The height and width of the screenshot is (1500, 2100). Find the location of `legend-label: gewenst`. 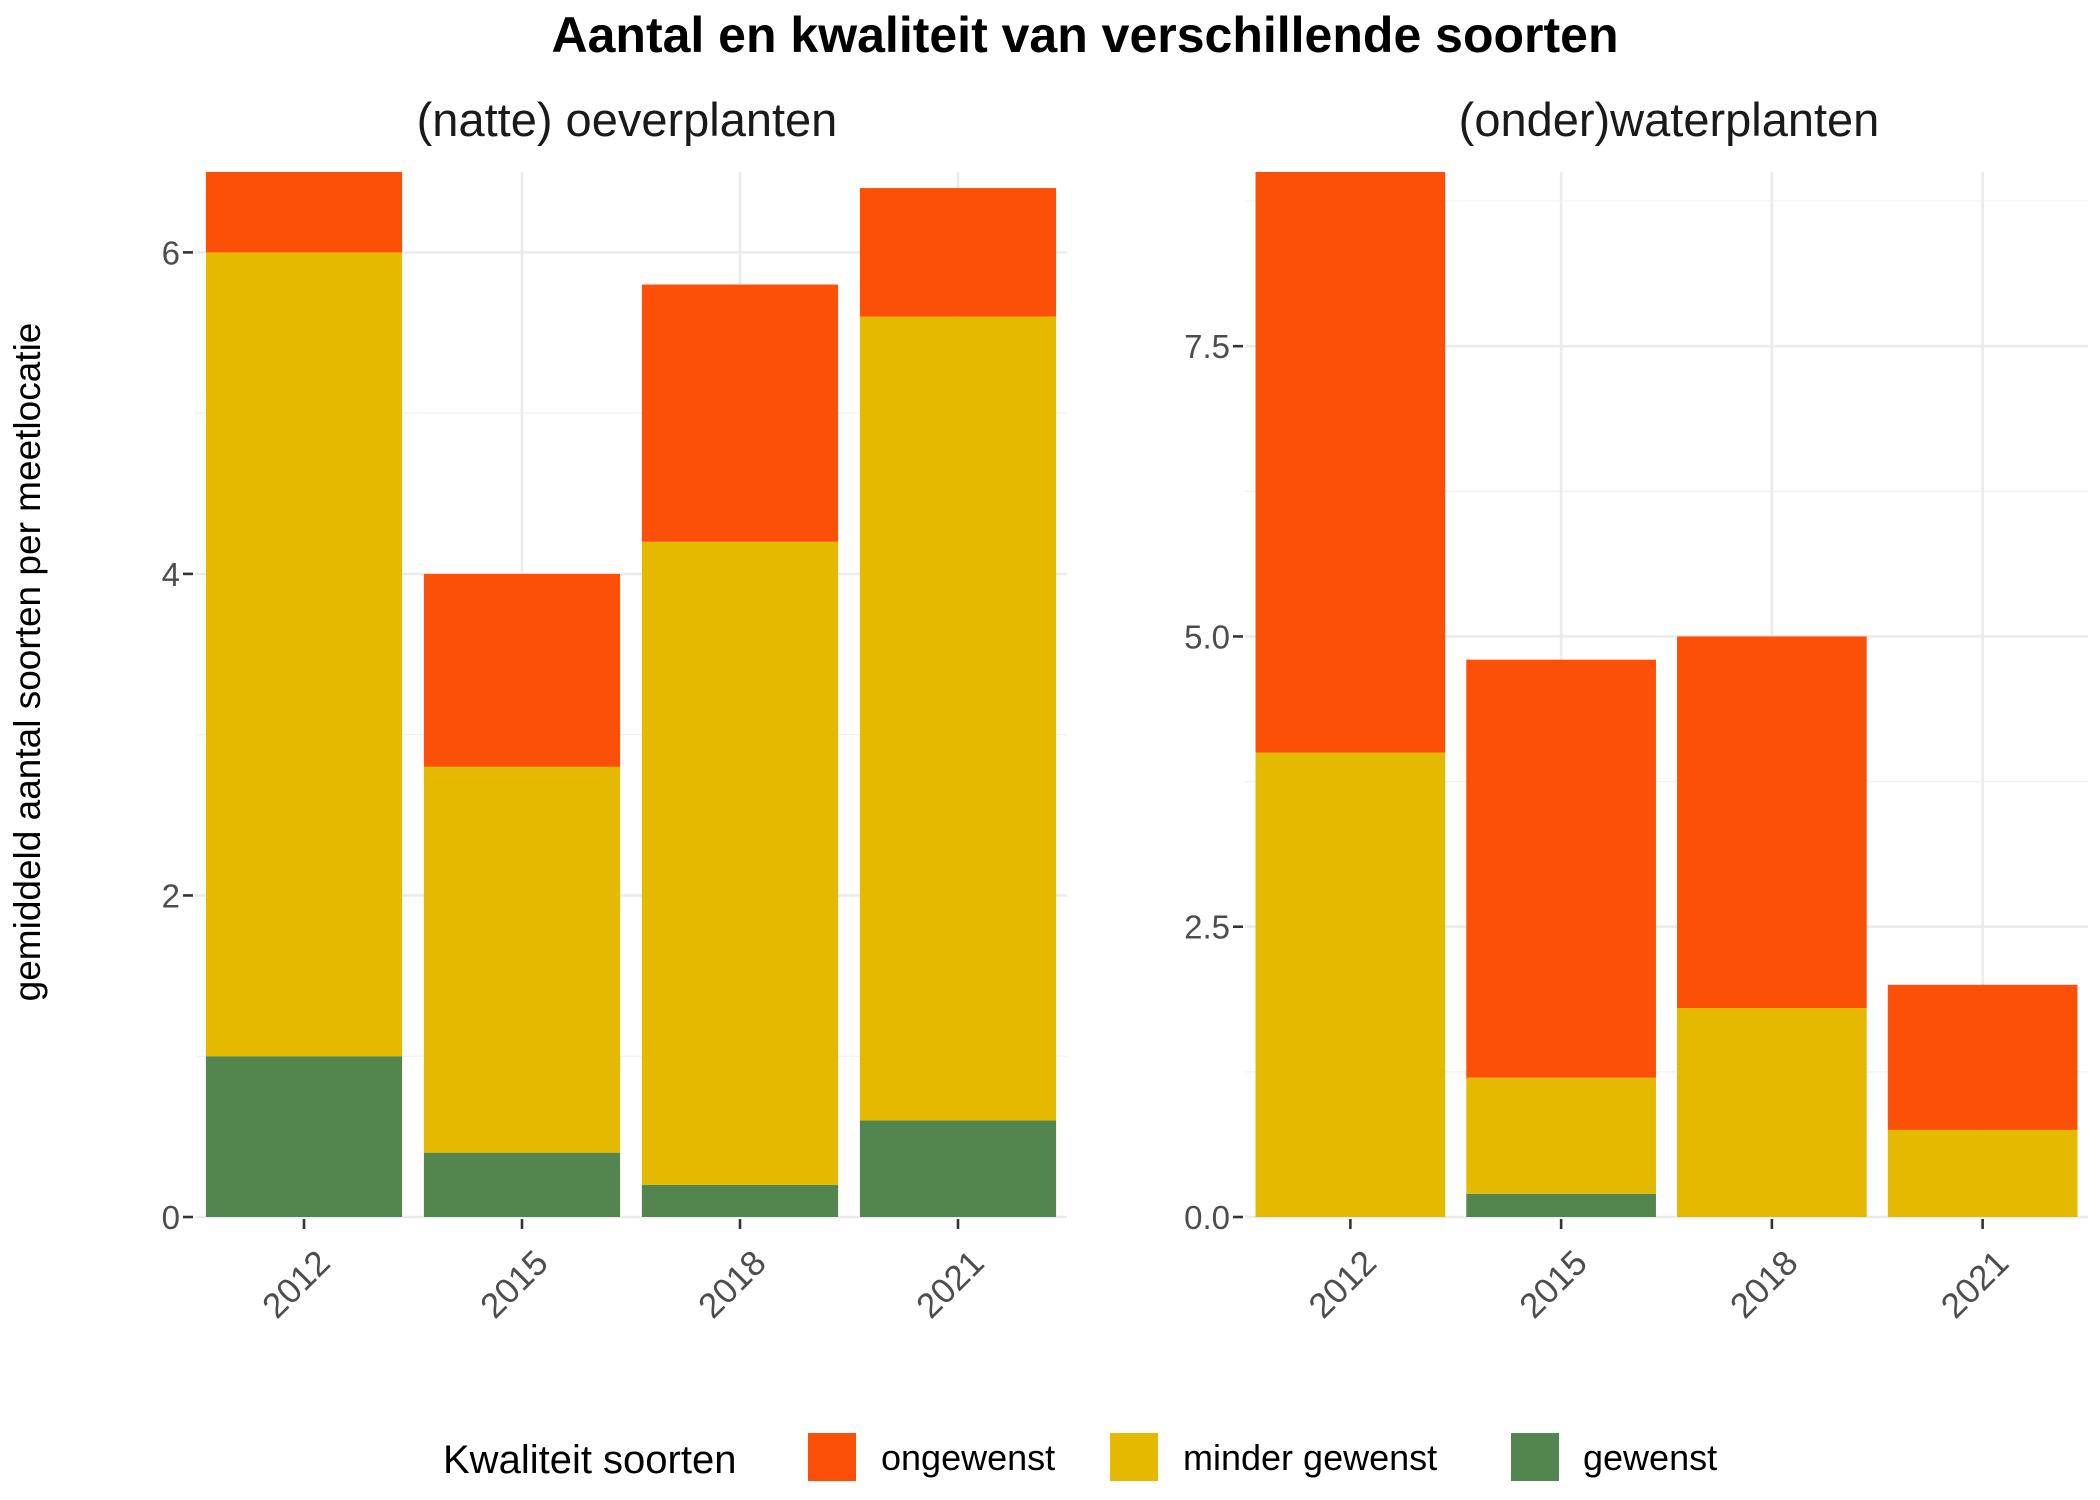

legend-label: gewenst is located at coordinates (1650, 1457).